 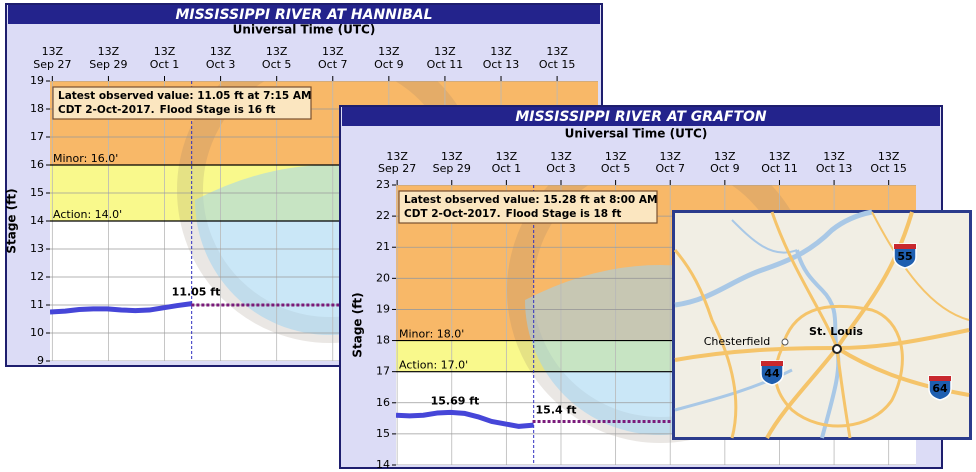 What do you see at coordinates (836, 331) in the screenshot?
I see `map-label: St. Louis` at bounding box center [836, 331].